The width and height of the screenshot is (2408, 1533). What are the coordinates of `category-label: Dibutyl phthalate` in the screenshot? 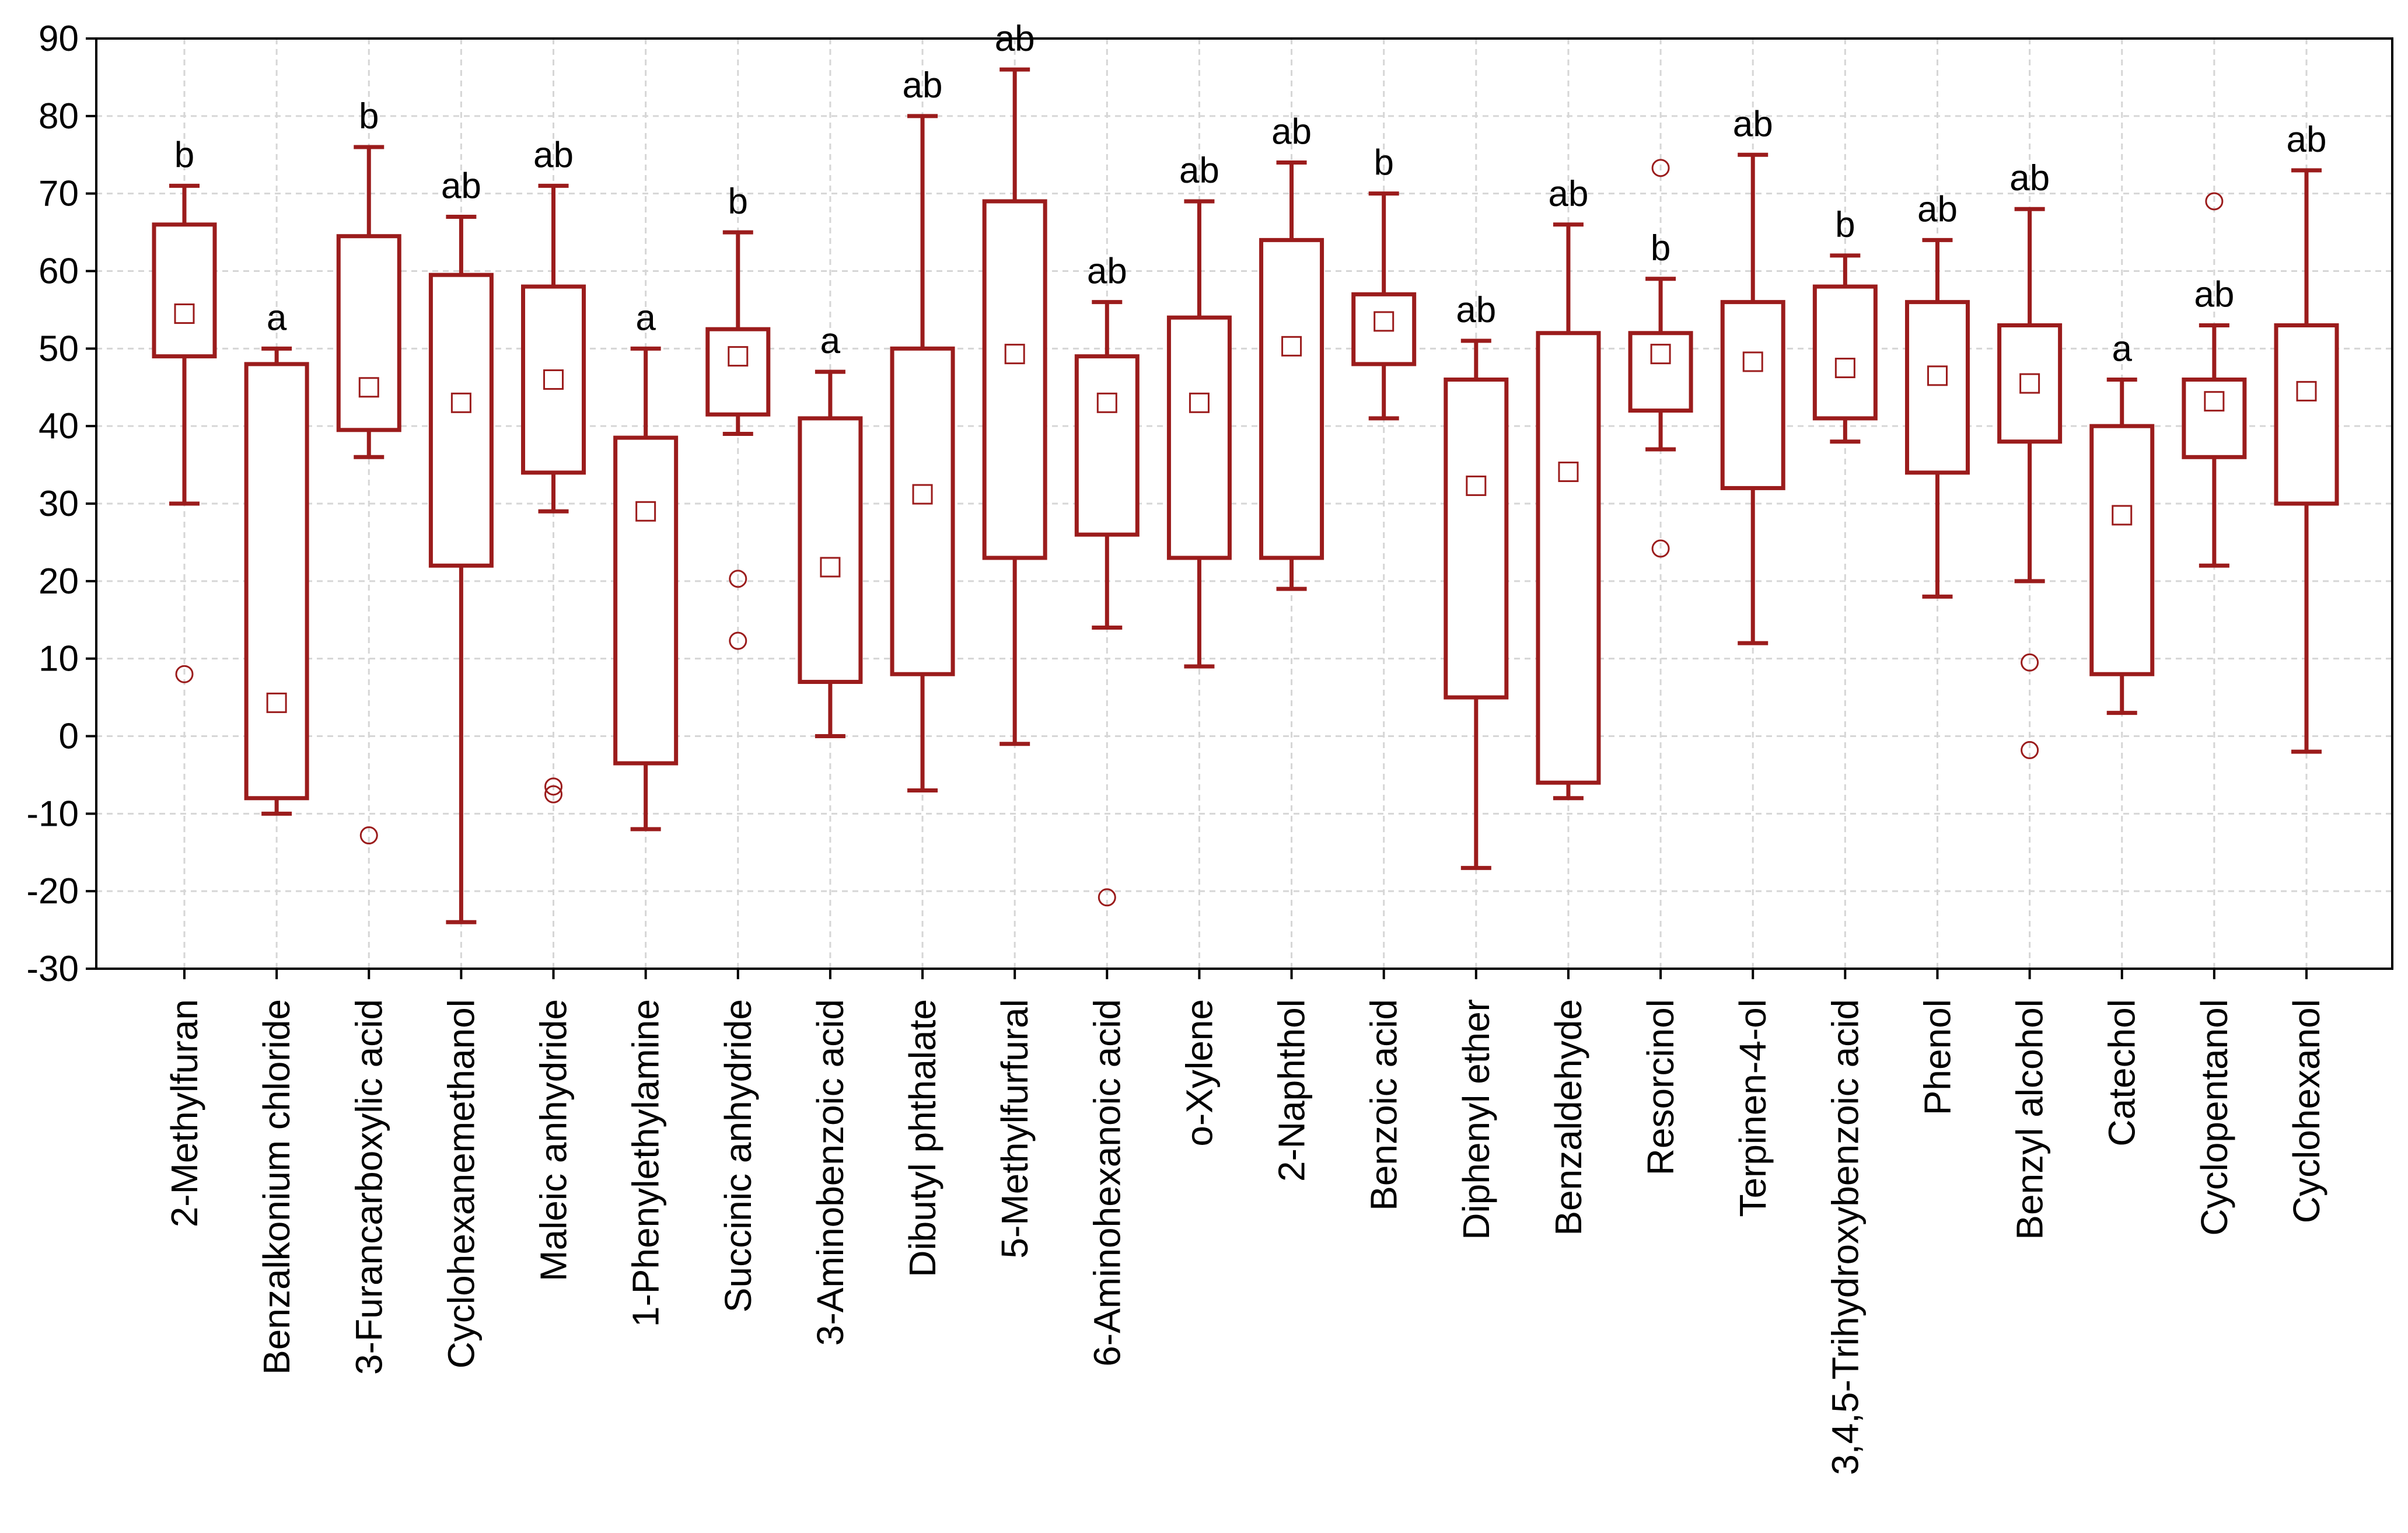 It's located at (922, 1138).